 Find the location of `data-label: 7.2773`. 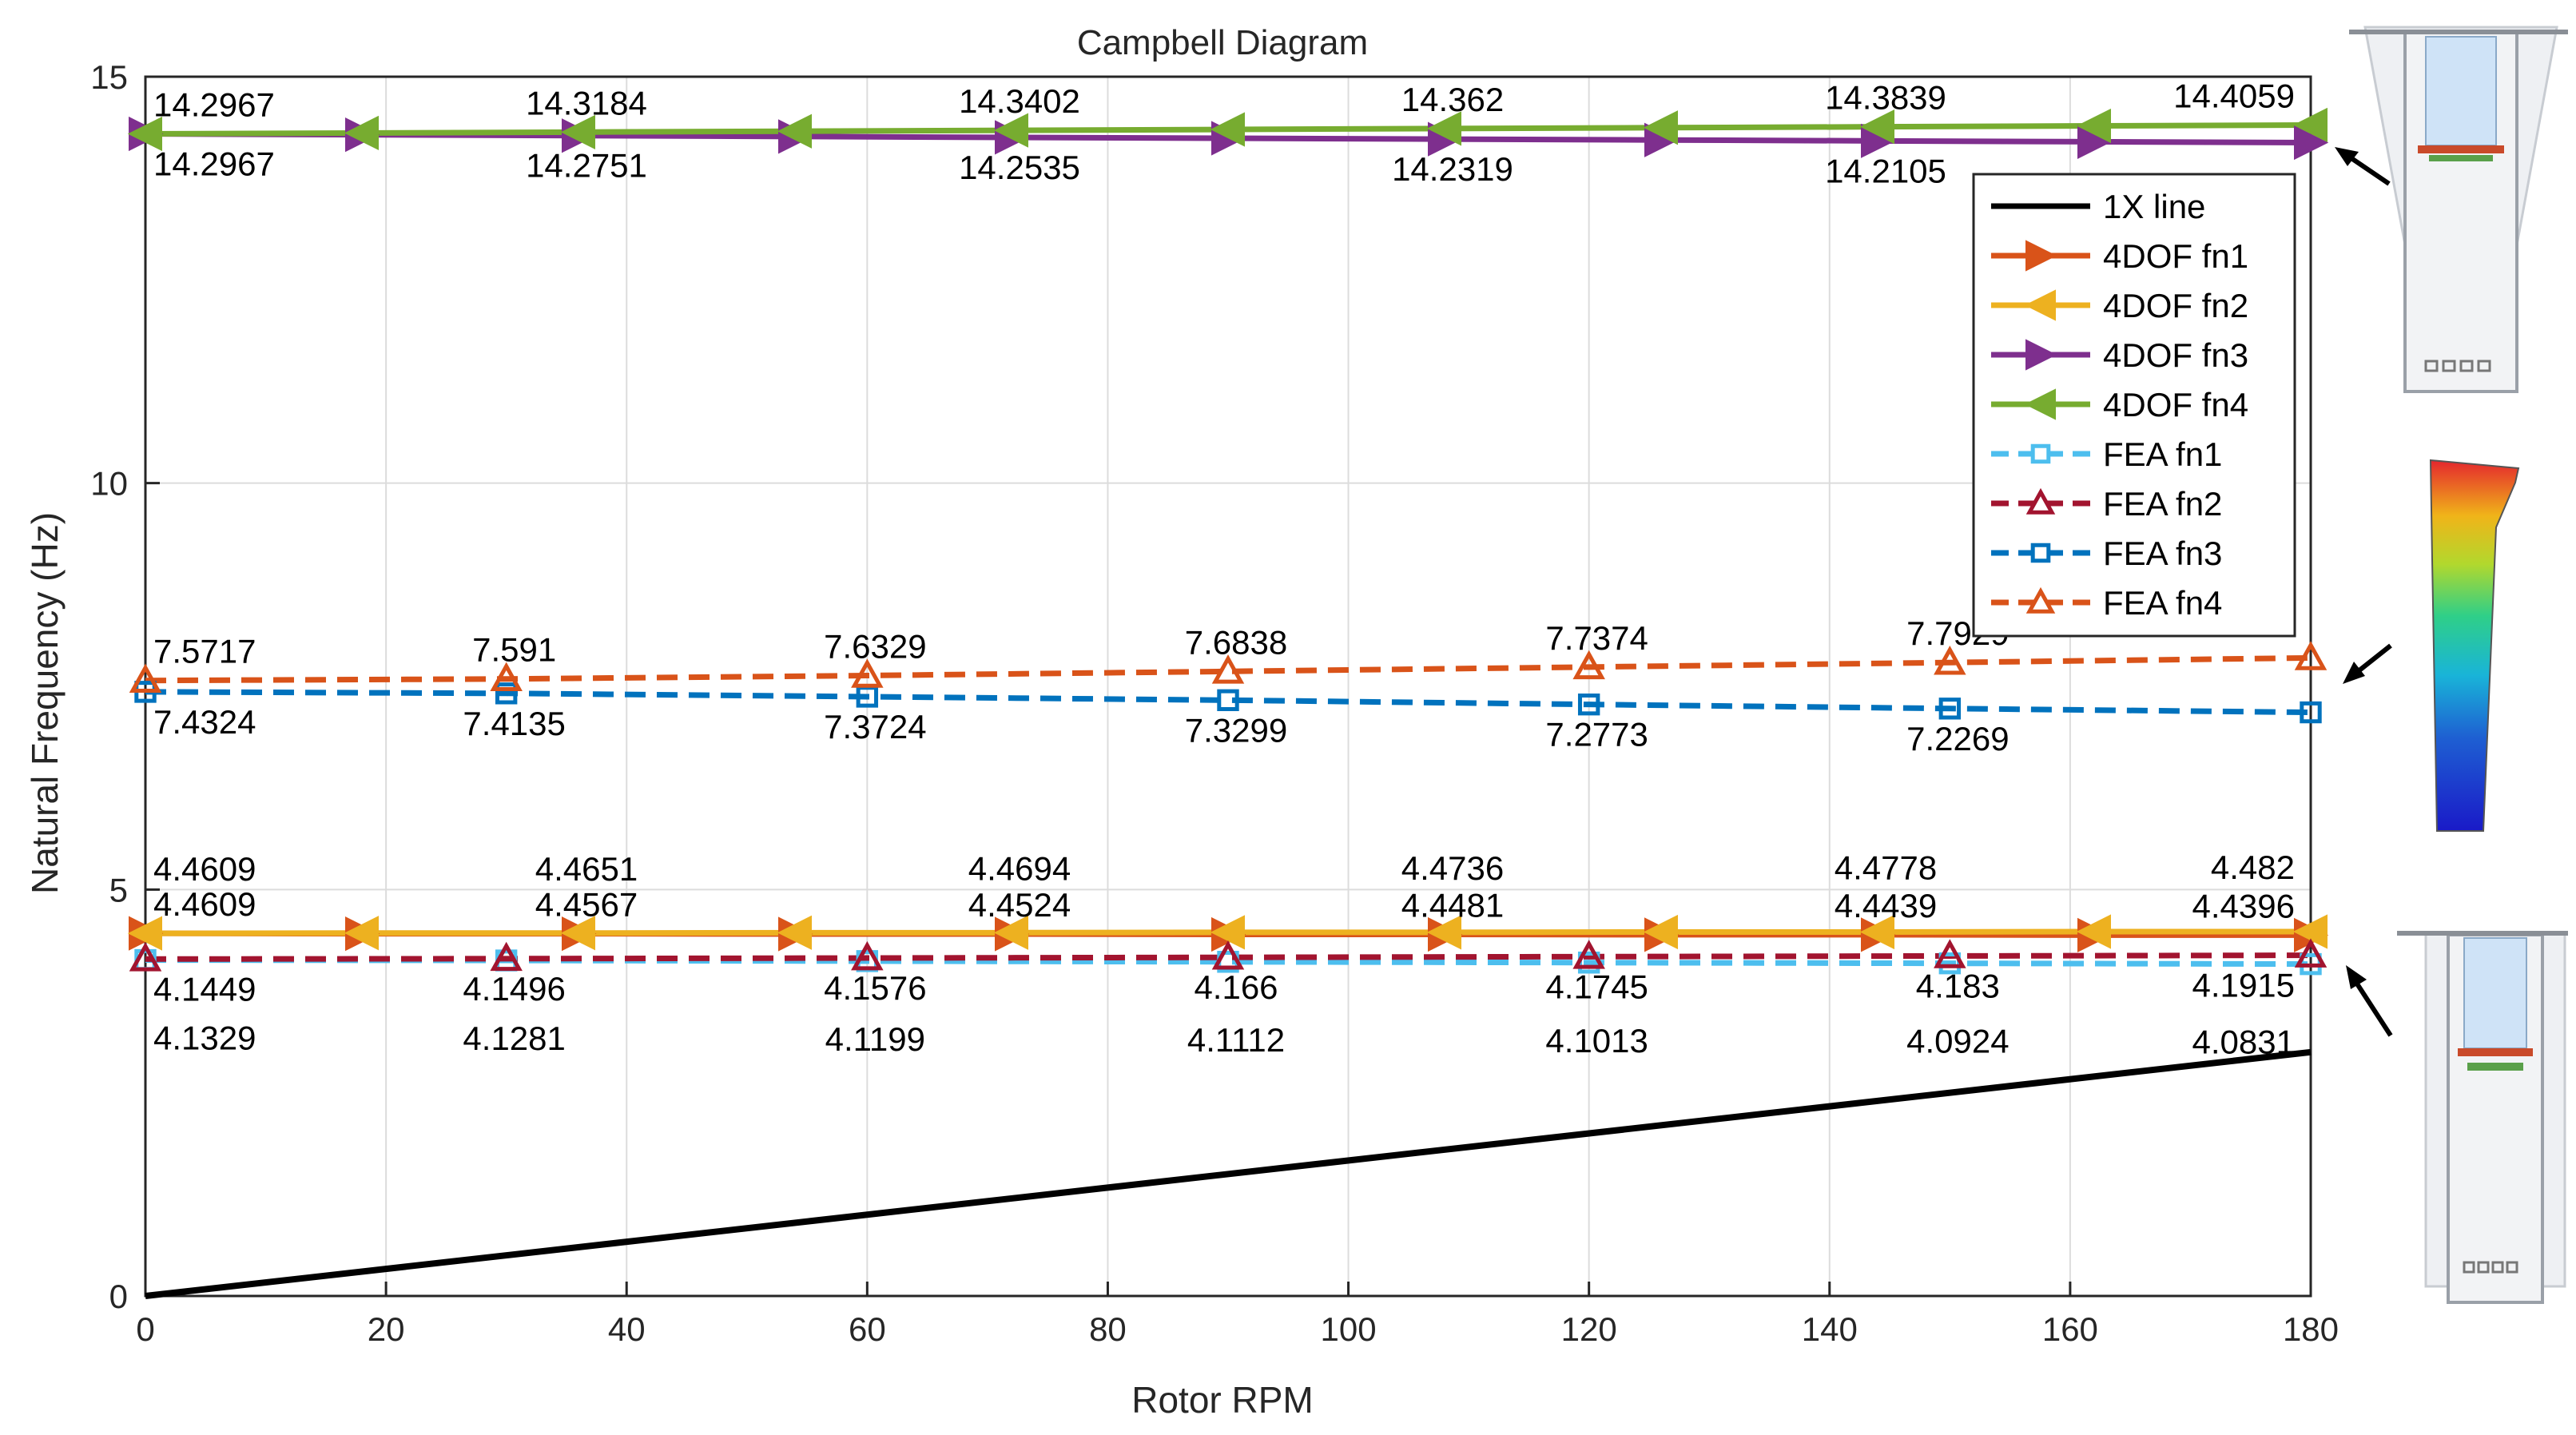

data-label: 7.2773 is located at coordinates (1596, 734).